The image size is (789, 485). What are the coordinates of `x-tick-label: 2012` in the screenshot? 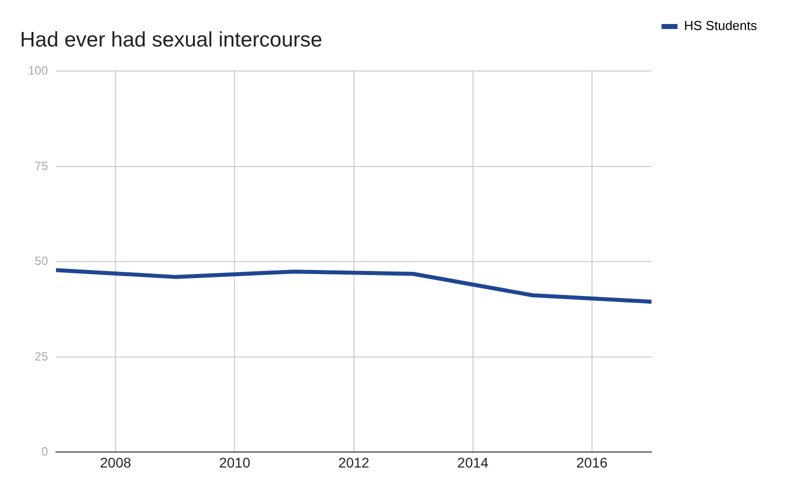 It's located at (354, 462).